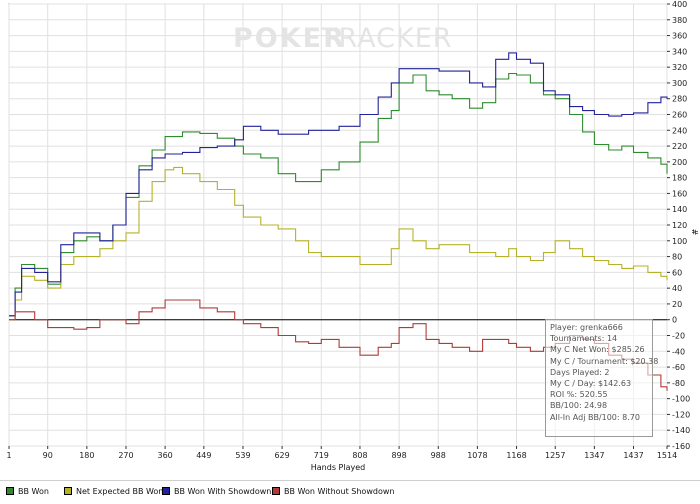  I want to click on legend-item-bb-won: BB Won, so click(27, 491).